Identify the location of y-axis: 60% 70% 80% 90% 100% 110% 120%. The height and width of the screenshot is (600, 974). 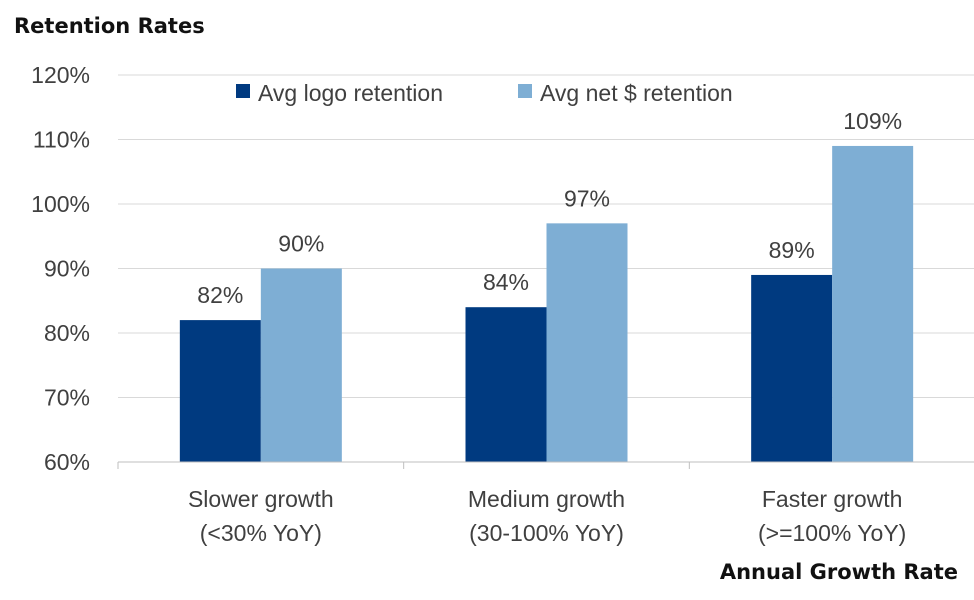
(60, 268).